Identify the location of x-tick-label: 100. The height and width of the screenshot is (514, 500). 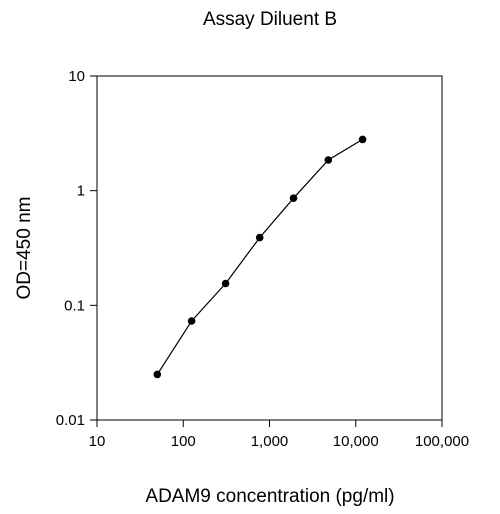
(183, 441).